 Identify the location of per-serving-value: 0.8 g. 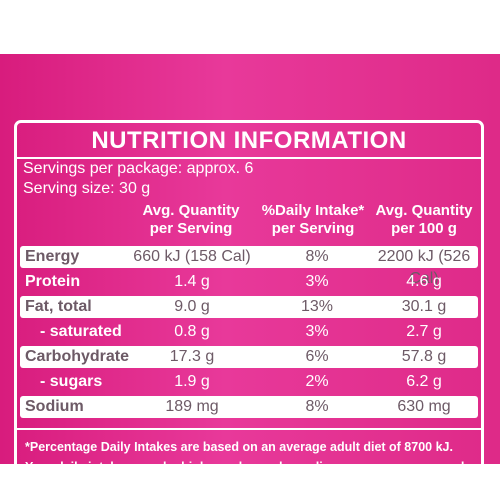
(192, 331).